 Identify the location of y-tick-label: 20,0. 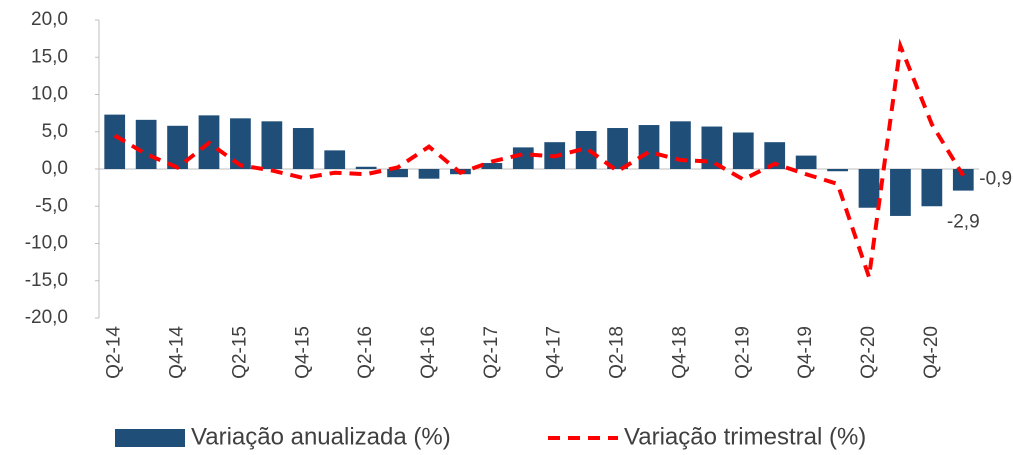
(49, 19).